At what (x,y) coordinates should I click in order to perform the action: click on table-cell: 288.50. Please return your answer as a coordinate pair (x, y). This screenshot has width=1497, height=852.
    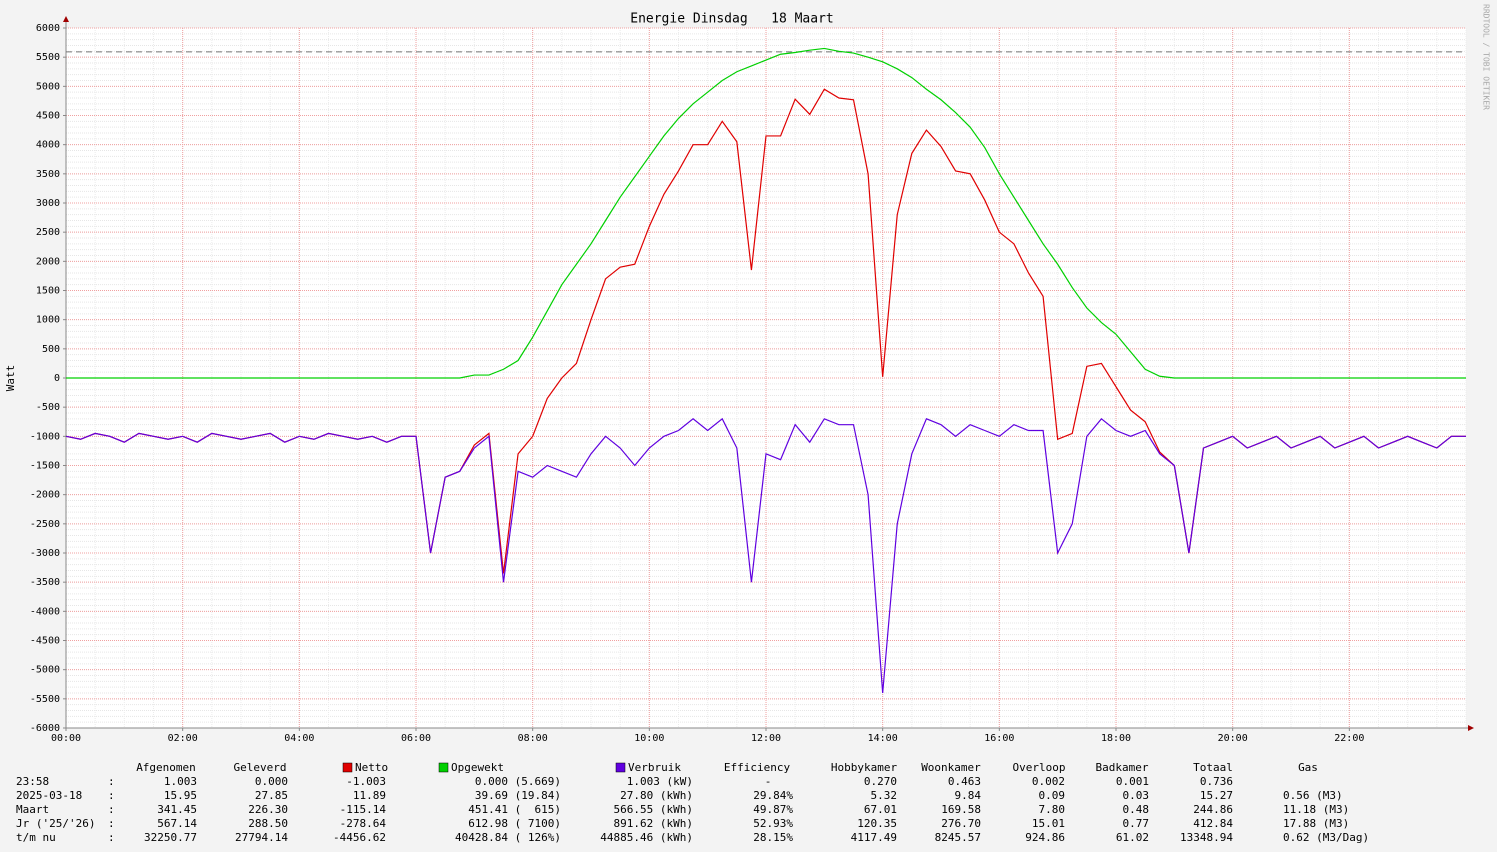
    Looking at the image, I should click on (268, 823).